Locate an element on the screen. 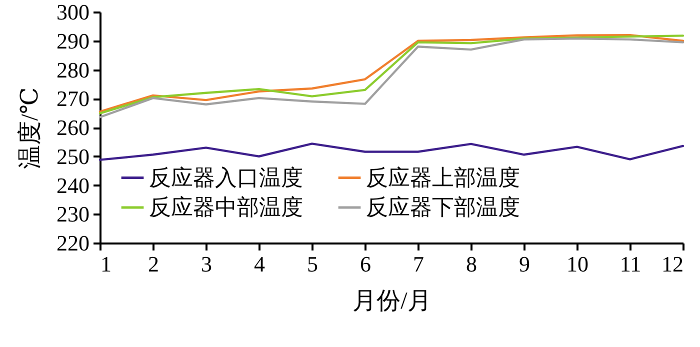 This screenshot has height=347, width=700. y-tick-label: 260 is located at coordinates (73, 127).